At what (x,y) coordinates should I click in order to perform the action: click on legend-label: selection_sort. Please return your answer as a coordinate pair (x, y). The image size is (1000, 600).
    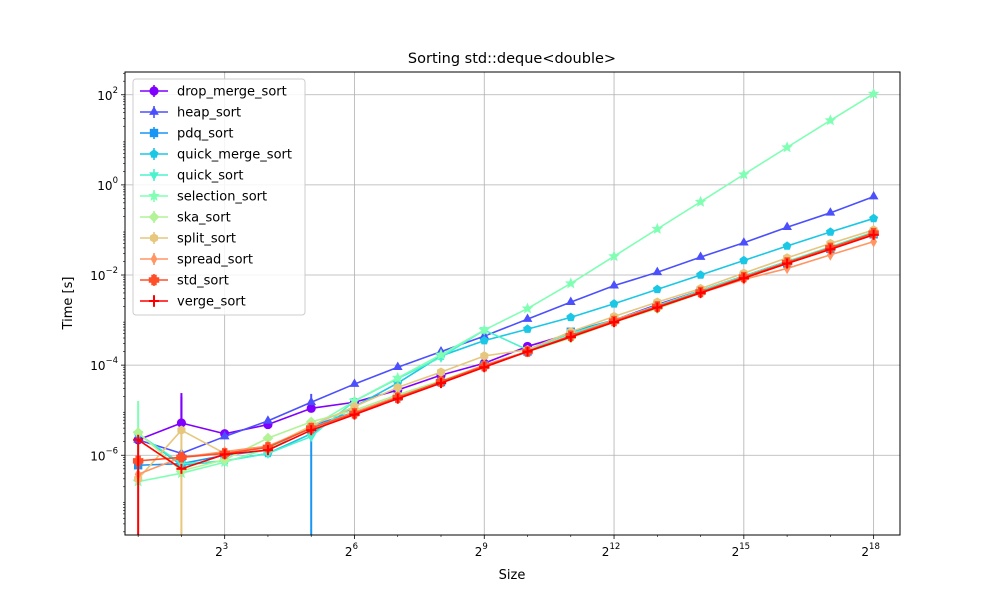
    Looking at the image, I should click on (222, 197).